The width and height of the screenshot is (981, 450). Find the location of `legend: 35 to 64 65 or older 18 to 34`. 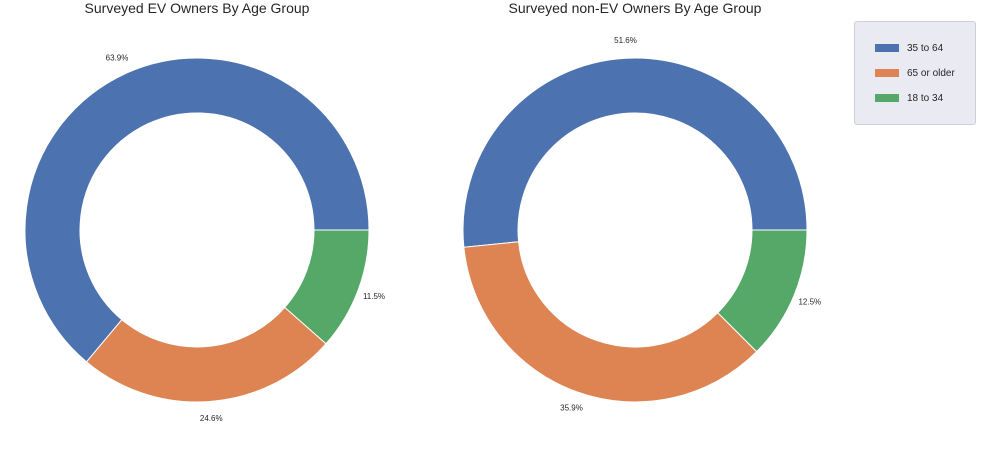

legend: 35 to 64 65 or older 18 to 34 is located at coordinates (915, 73).